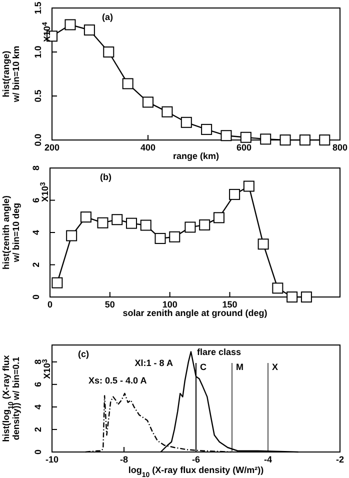 The height and width of the screenshot is (478, 349). Describe the element at coordinates (52, 147) in the screenshot. I see `x-tick-label: 200` at that location.